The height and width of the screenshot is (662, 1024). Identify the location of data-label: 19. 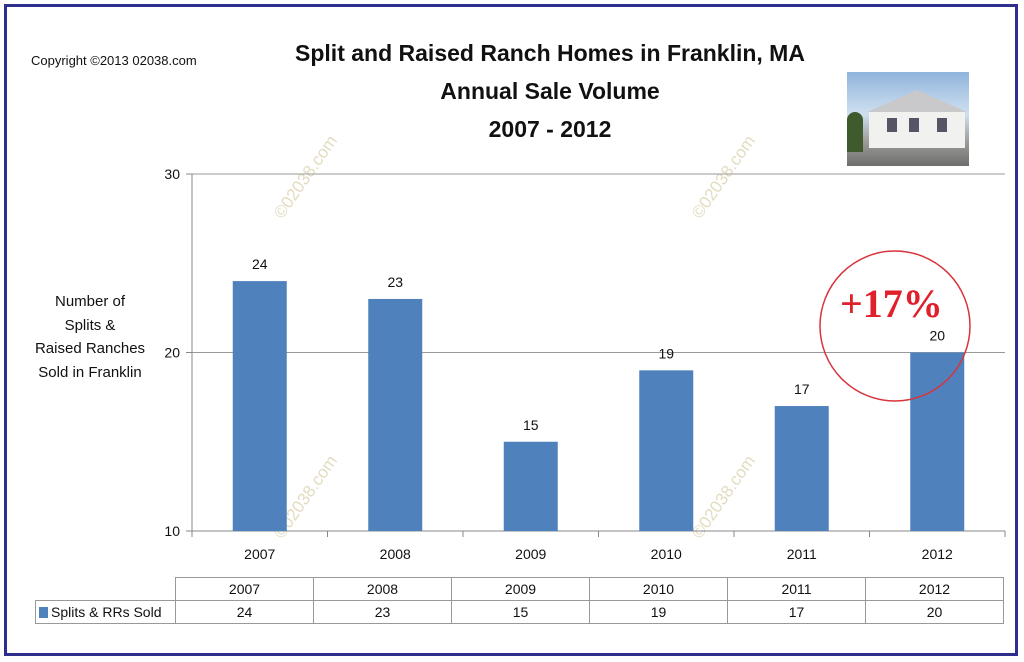
(666, 353).